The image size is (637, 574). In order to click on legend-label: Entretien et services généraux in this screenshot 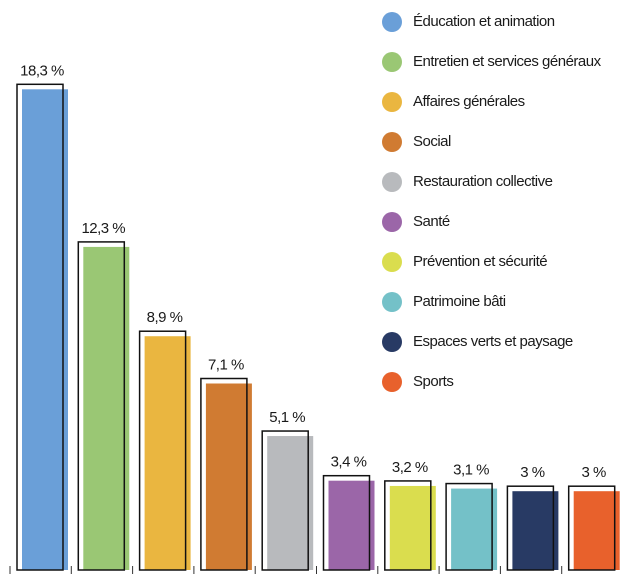, I will do `click(507, 61)`.